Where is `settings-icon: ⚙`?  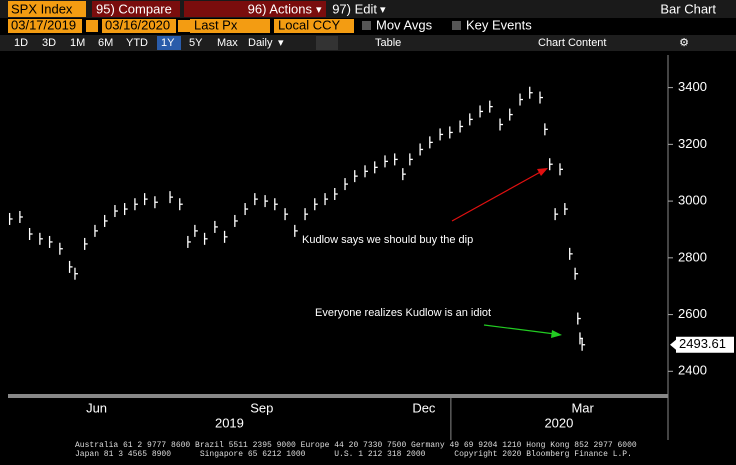 settings-icon: ⚙ is located at coordinates (684, 43).